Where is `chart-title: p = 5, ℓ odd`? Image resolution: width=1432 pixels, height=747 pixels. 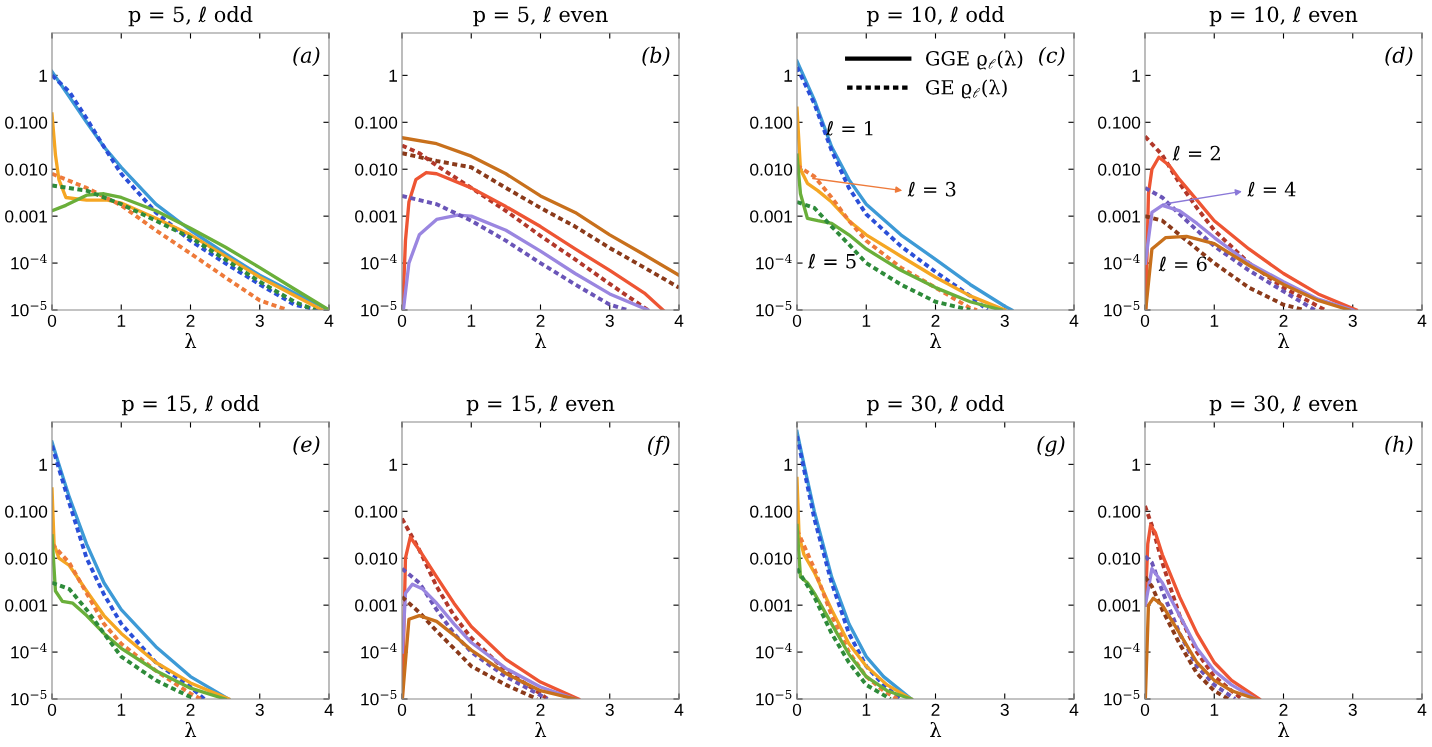
chart-title: p = 5, ℓ odd is located at coordinates (190, 16).